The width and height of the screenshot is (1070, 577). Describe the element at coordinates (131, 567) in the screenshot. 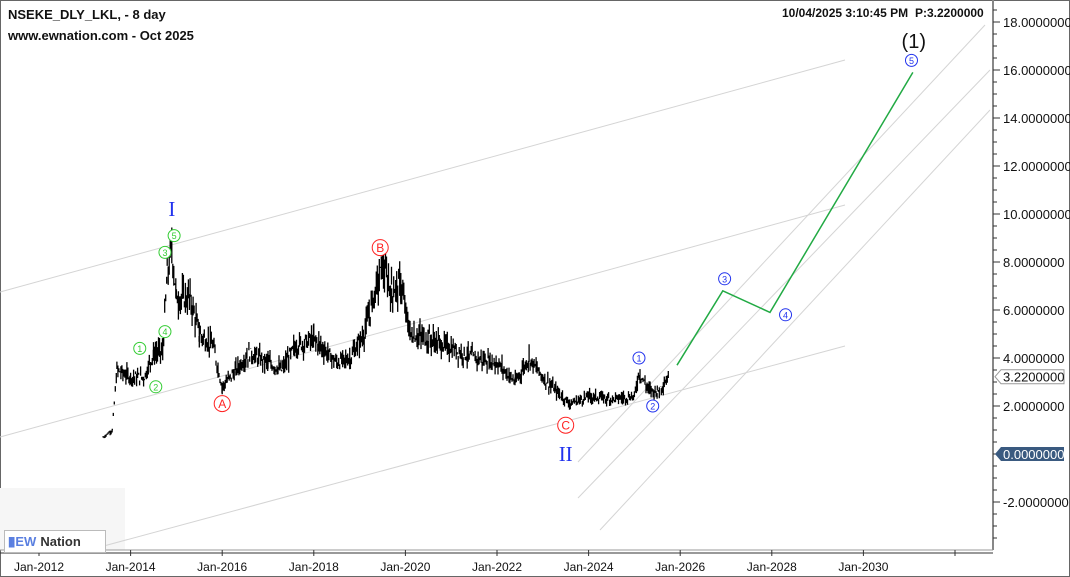

I see `x-tick-label: Jan-2014` at that location.